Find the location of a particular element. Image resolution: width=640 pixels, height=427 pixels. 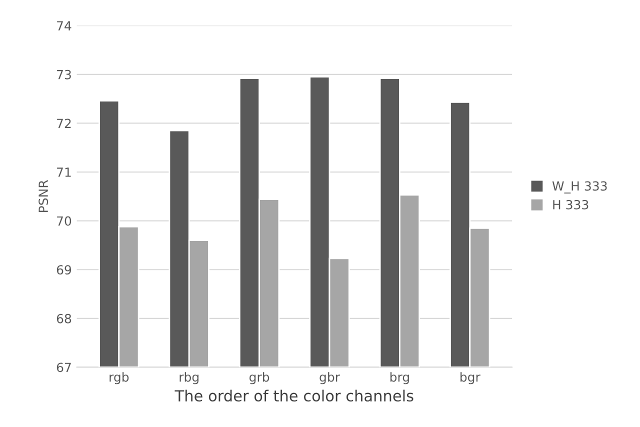

x-tick-label: bgr is located at coordinates (470, 378).